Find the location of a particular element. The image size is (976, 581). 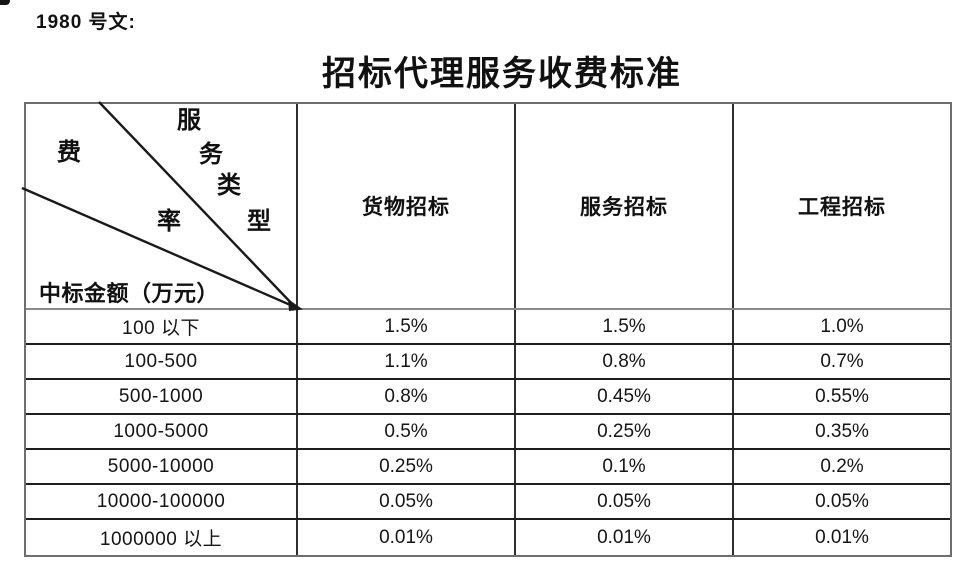

page-title: 招标代理服务收费标准 is located at coordinates (502, 74).